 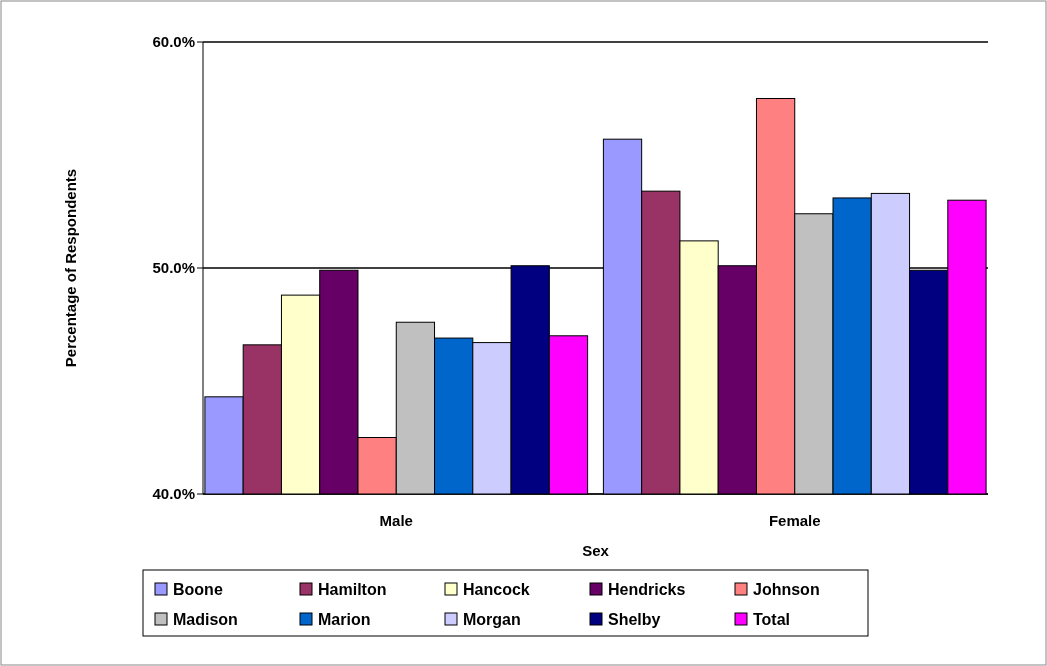 I want to click on y-axis-title: Percentage of Respondents, so click(x=70, y=268).